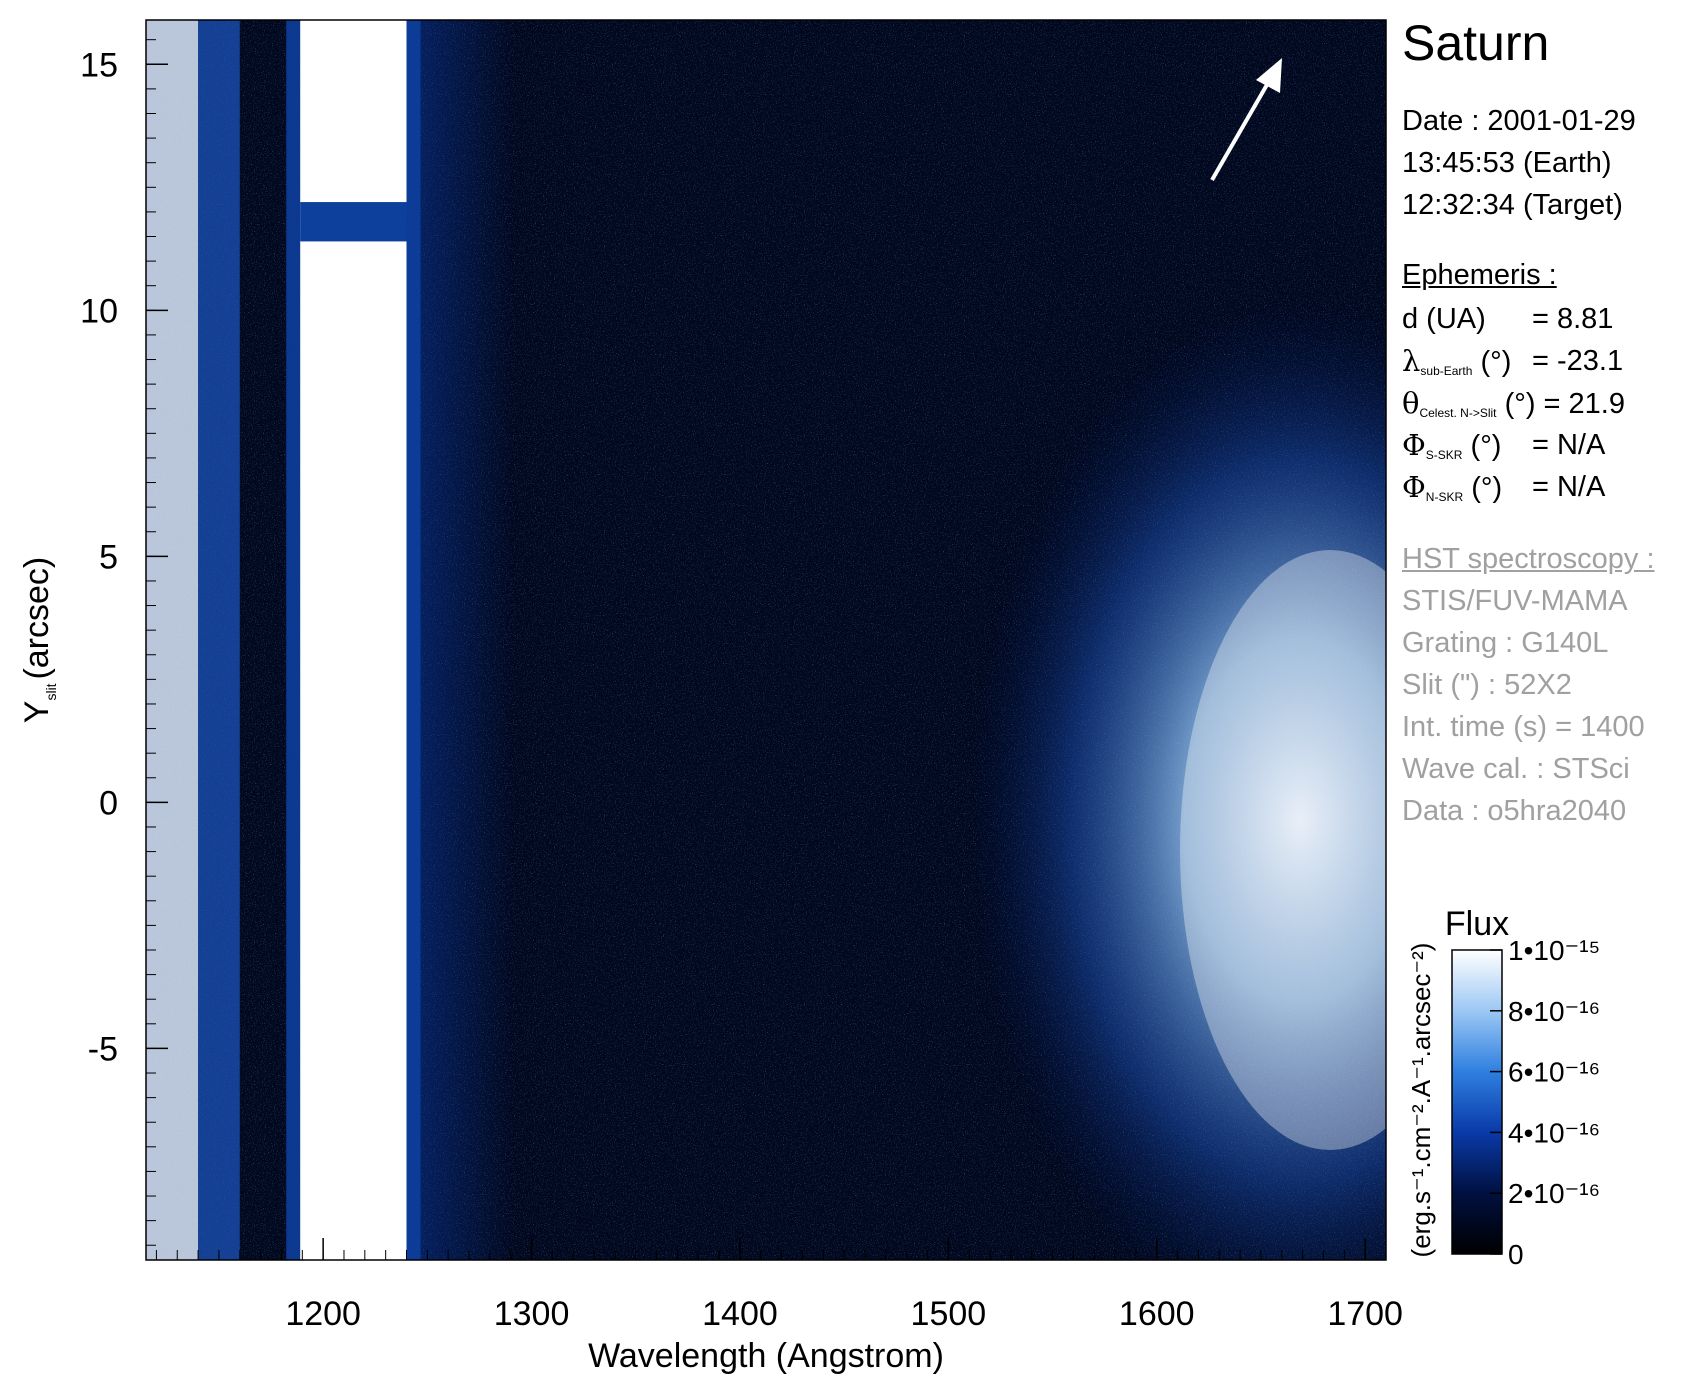 The height and width of the screenshot is (1385, 1683). What do you see at coordinates (1554, 1193) in the screenshot?
I see `colorbar-tick-label: 2•10⁻¹⁶` at bounding box center [1554, 1193].